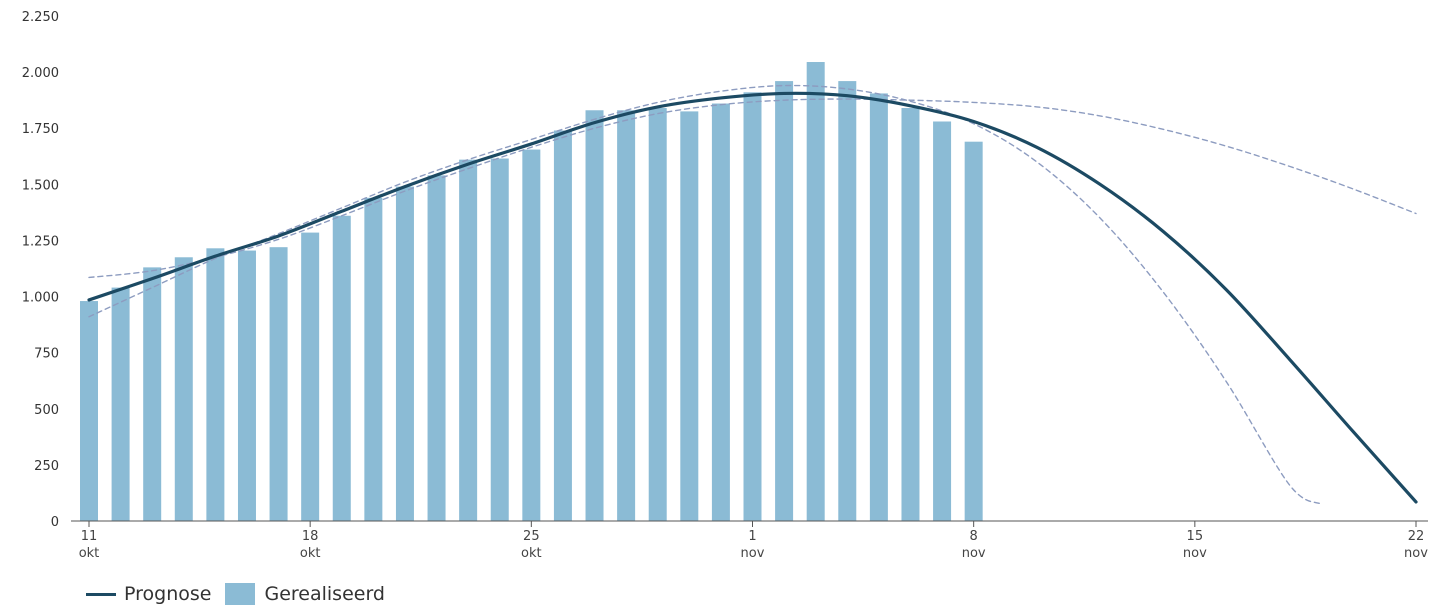 The image size is (1430, 611). Describe the element at coordinates (974, 536) in the screenshot. I see `x-tick-label-day: 8` at that location.